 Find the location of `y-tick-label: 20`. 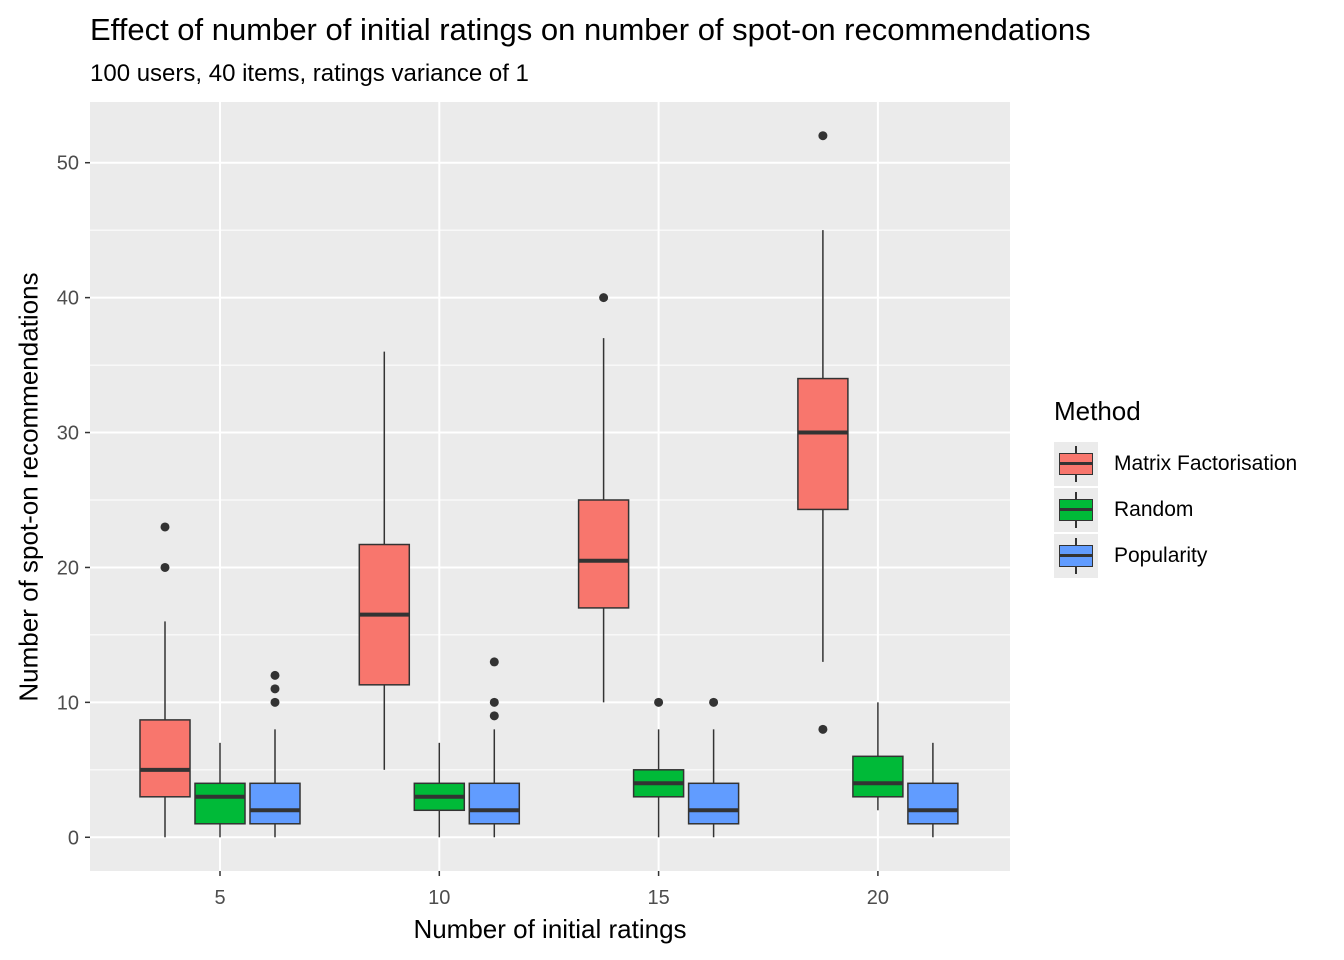

y-tick-label: 20 is located at coordinates (68, 568).